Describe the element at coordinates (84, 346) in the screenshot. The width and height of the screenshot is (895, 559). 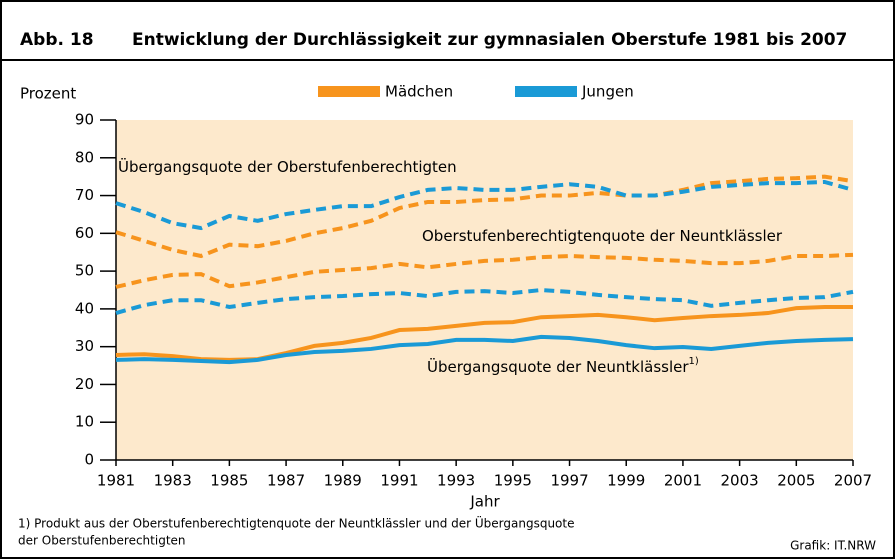
I see `y-tick-label: 30` at that location.